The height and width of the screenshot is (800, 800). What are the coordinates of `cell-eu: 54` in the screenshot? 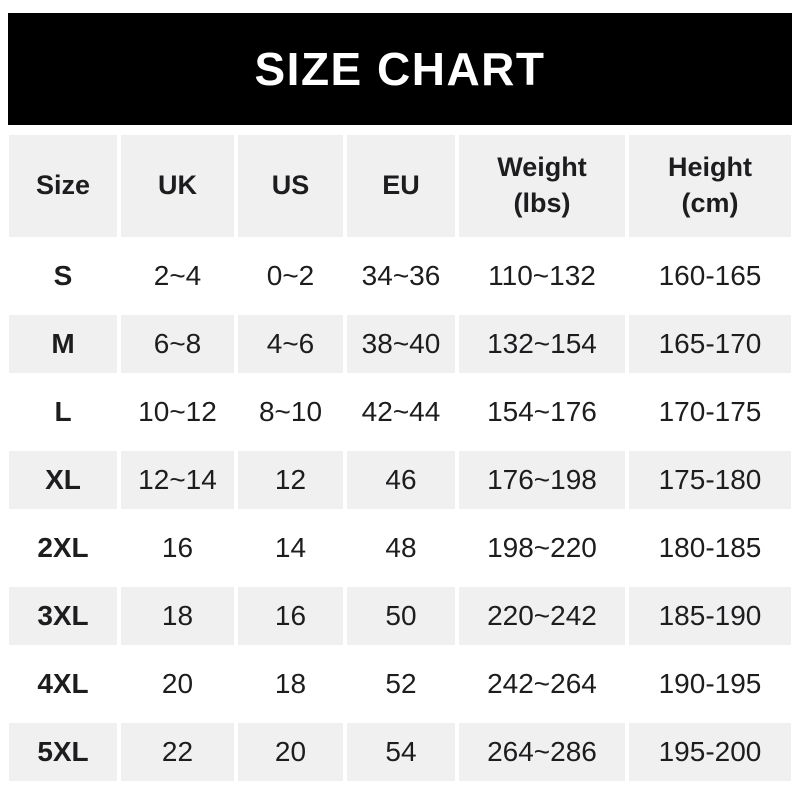 It's located at (401, 752).